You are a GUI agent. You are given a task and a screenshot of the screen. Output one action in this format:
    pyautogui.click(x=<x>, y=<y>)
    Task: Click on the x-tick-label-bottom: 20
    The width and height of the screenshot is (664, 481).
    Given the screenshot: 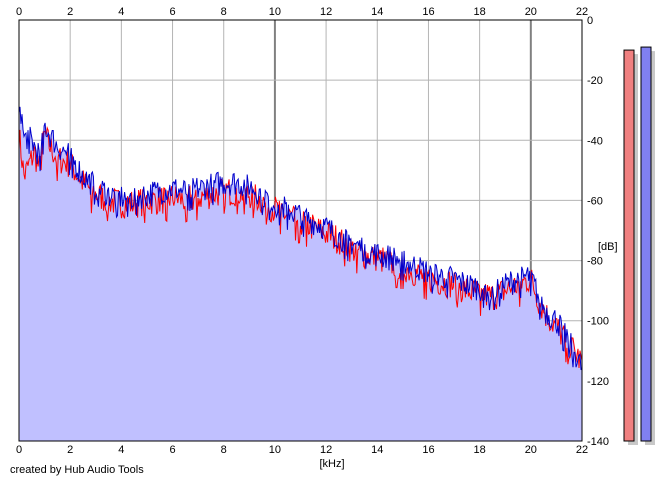 What is the action you would take?
    pyautogui.click(x=531, y=450)
    